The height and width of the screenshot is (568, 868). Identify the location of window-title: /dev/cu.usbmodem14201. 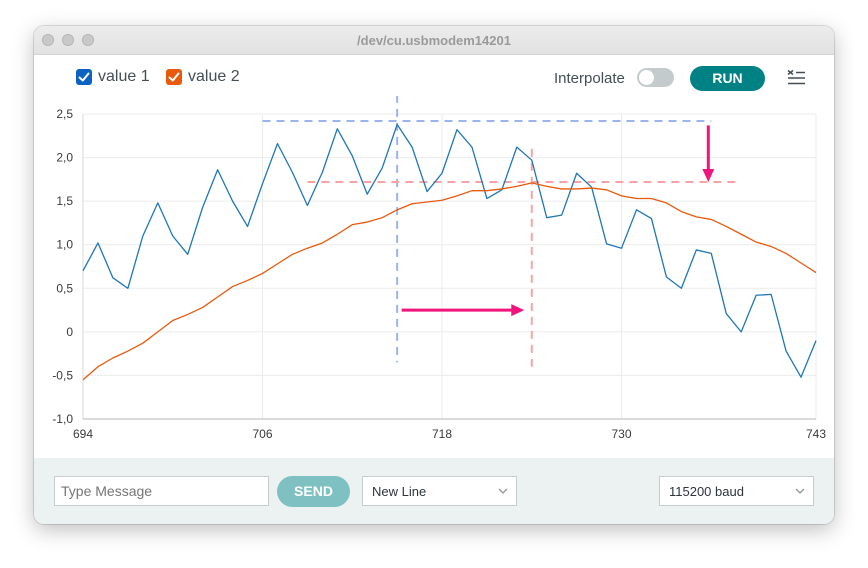
(434, 40).